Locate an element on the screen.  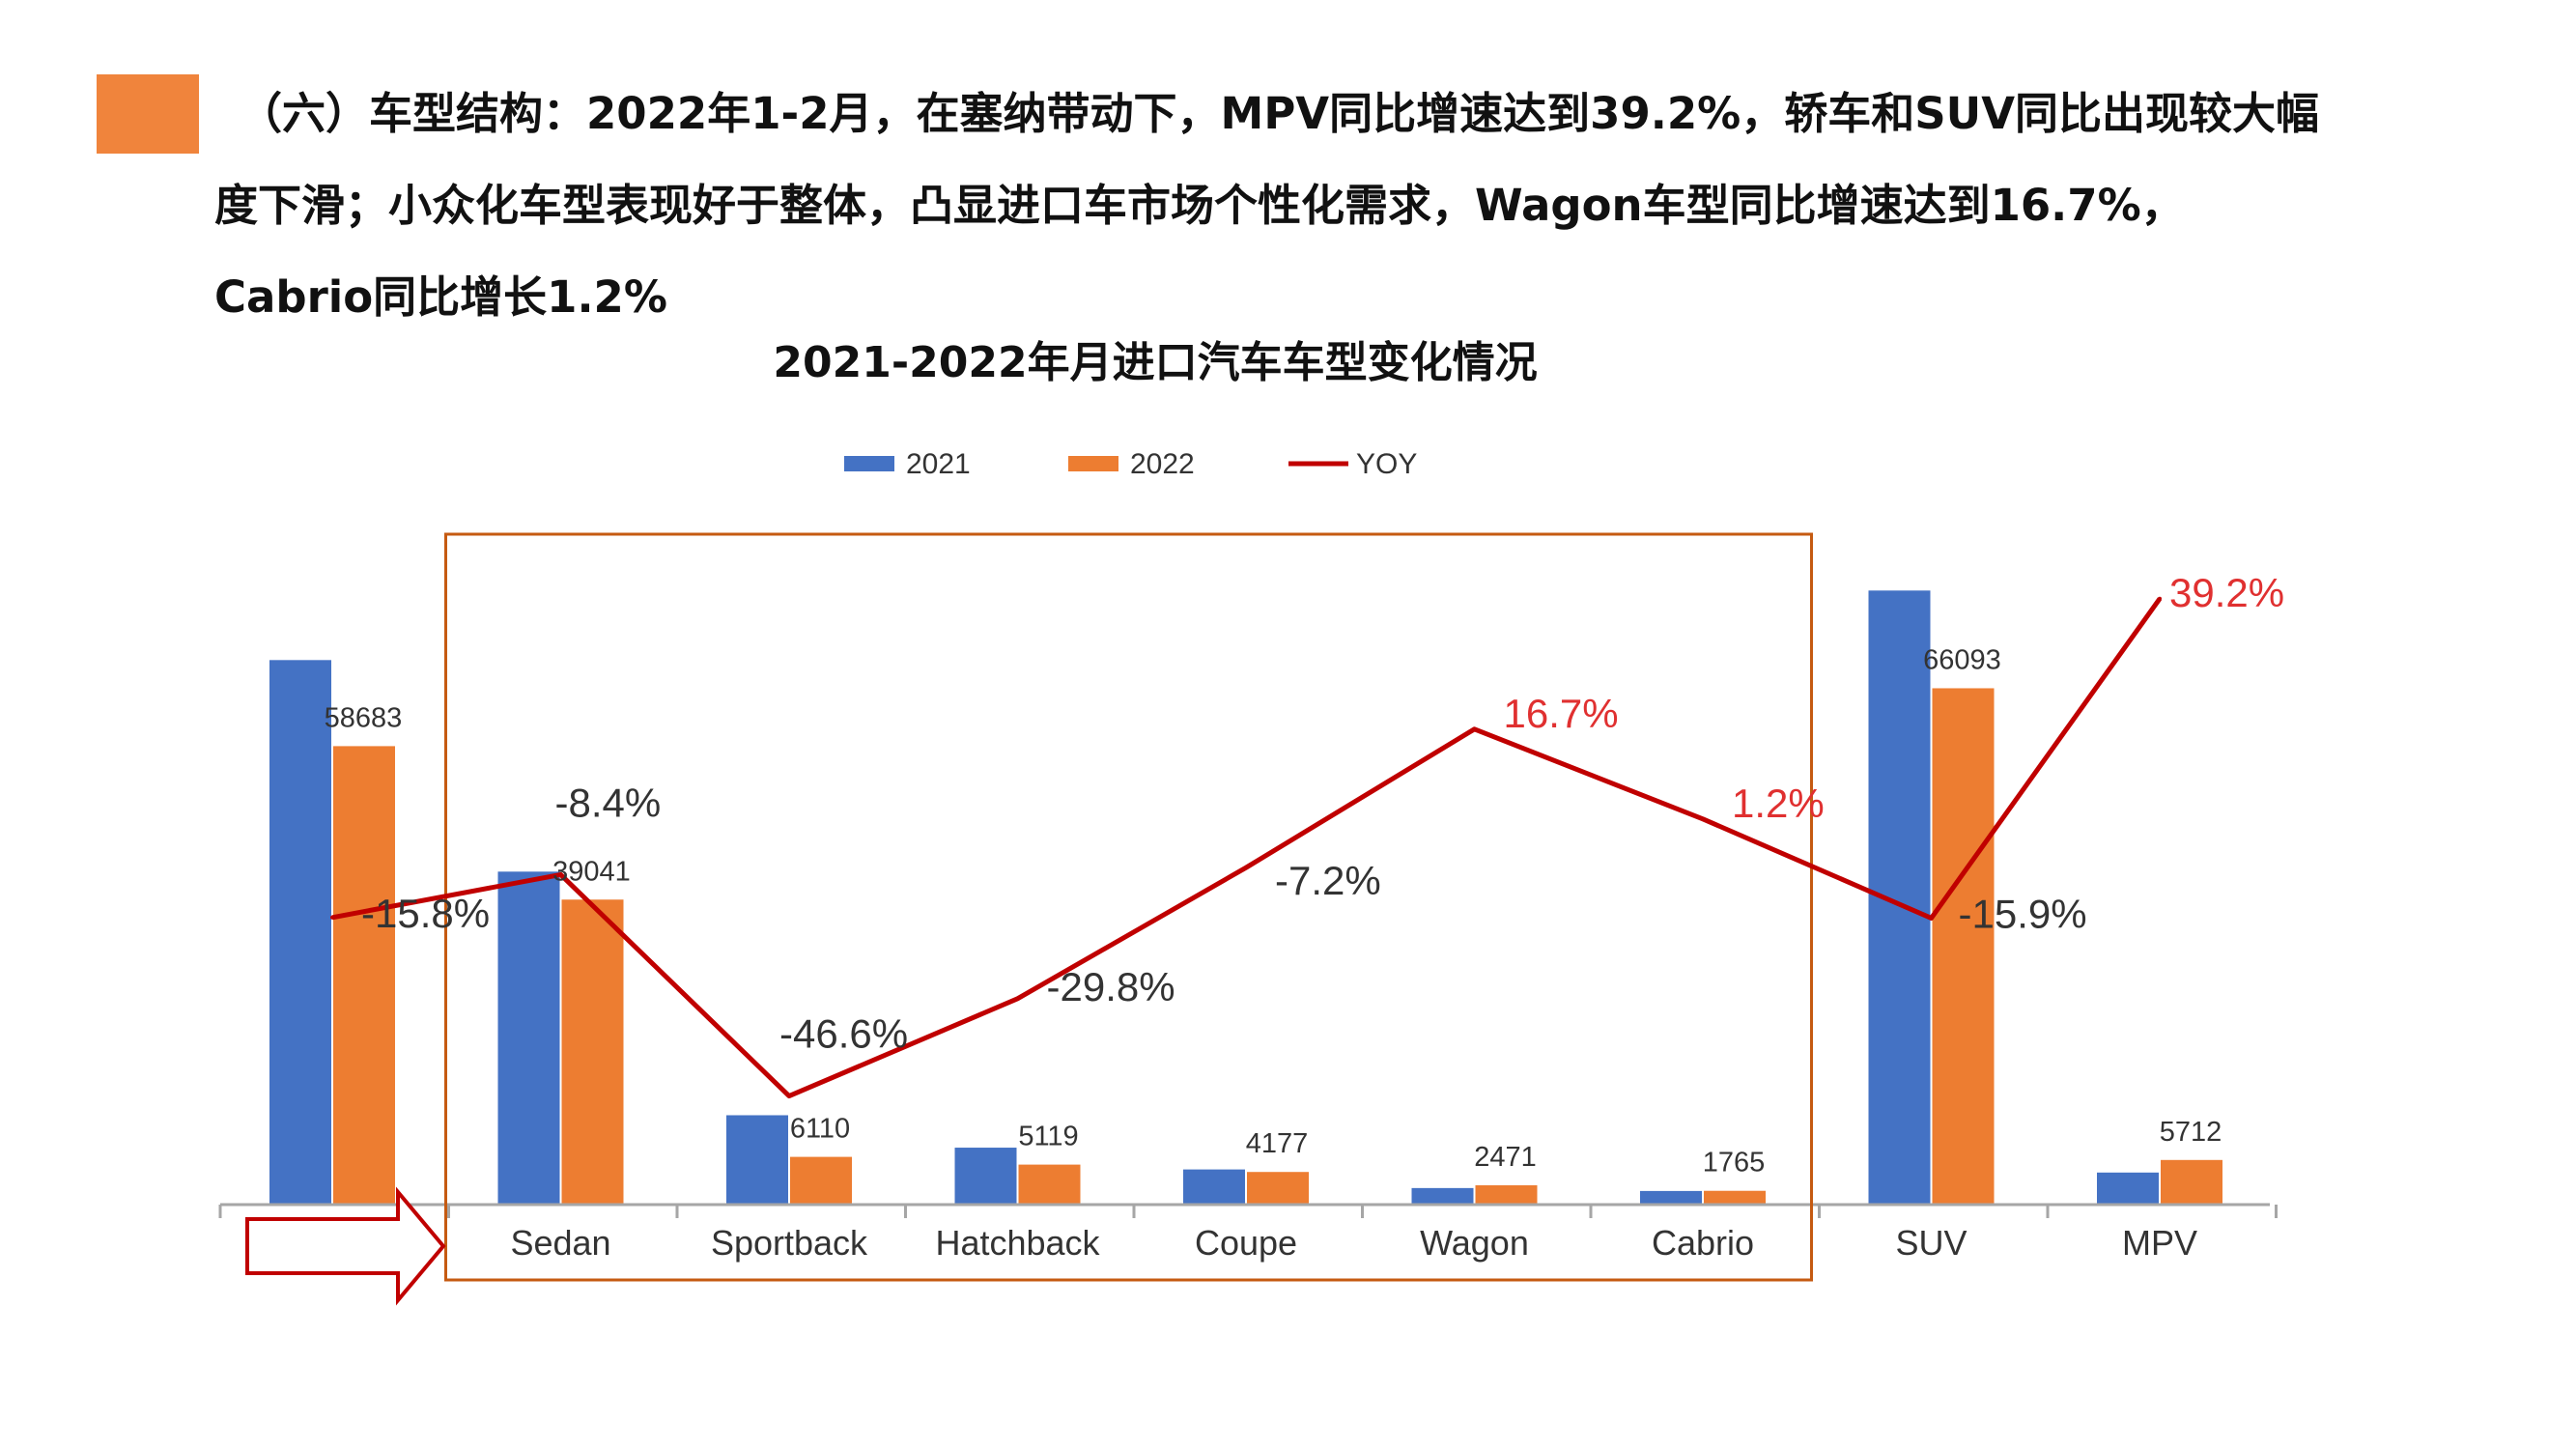
value-label-2022: 5119 is located at coordinates (1048, 1137).